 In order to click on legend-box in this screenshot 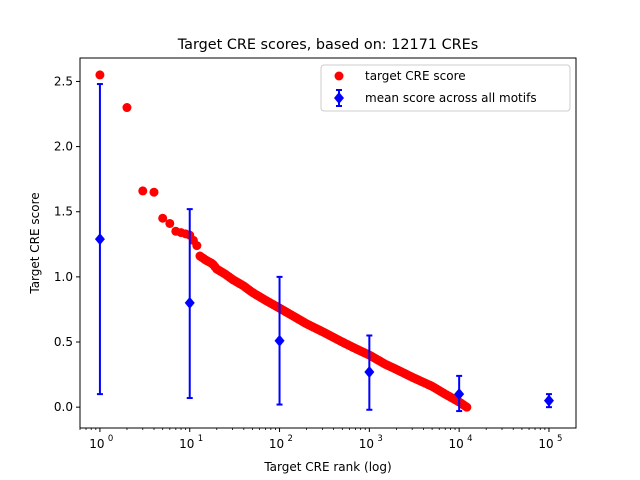, I will do `click(445, 88)`.